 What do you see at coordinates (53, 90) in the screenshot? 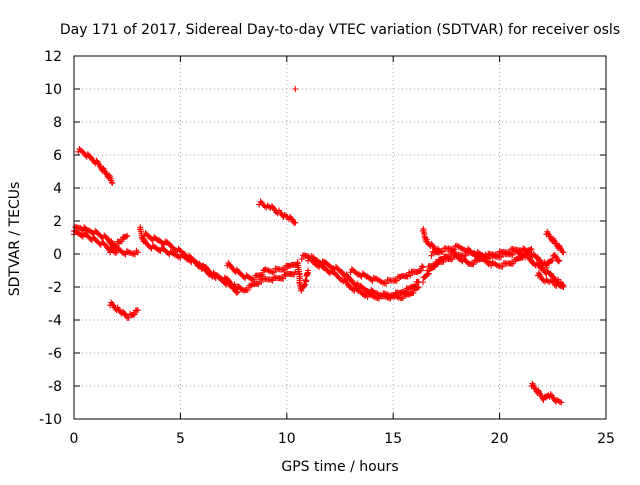
I see `y-tick-label: 10` at bounding box center [53, 90].